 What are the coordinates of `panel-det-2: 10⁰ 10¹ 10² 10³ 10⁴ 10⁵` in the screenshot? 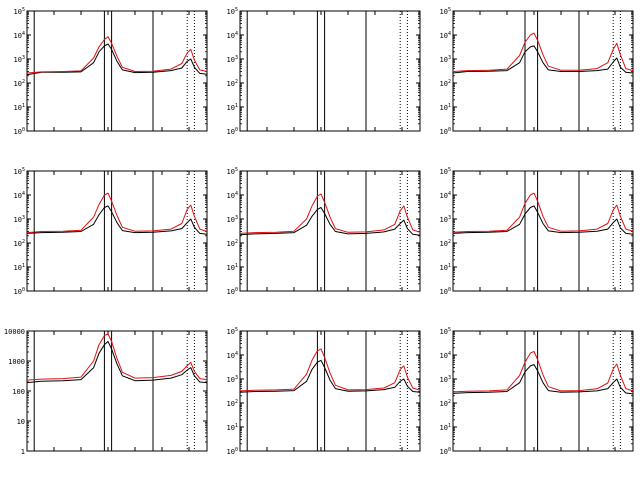 It's located at (324, 71).